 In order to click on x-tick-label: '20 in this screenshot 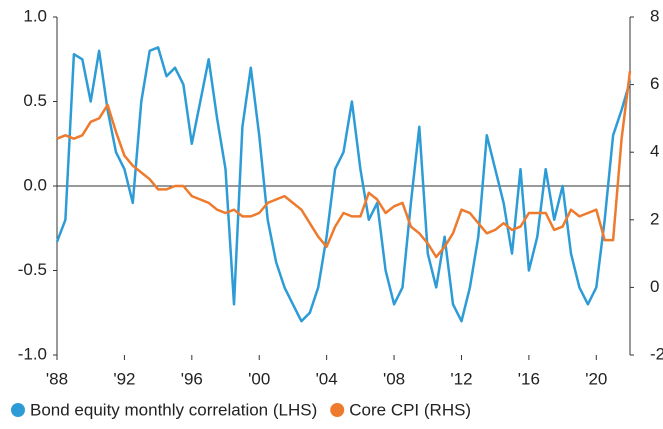, I will do `click(596, 378)`.